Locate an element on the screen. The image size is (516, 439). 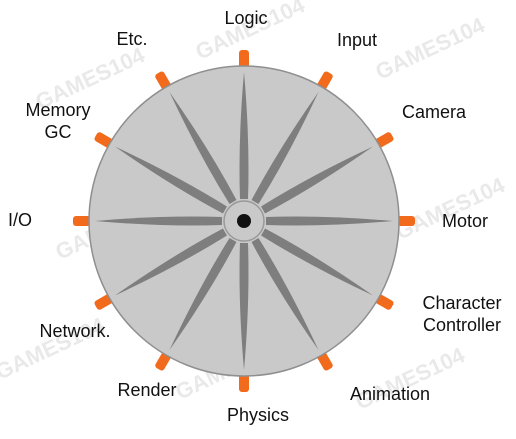
system-label: Motor is located at coordinates (465, 221).